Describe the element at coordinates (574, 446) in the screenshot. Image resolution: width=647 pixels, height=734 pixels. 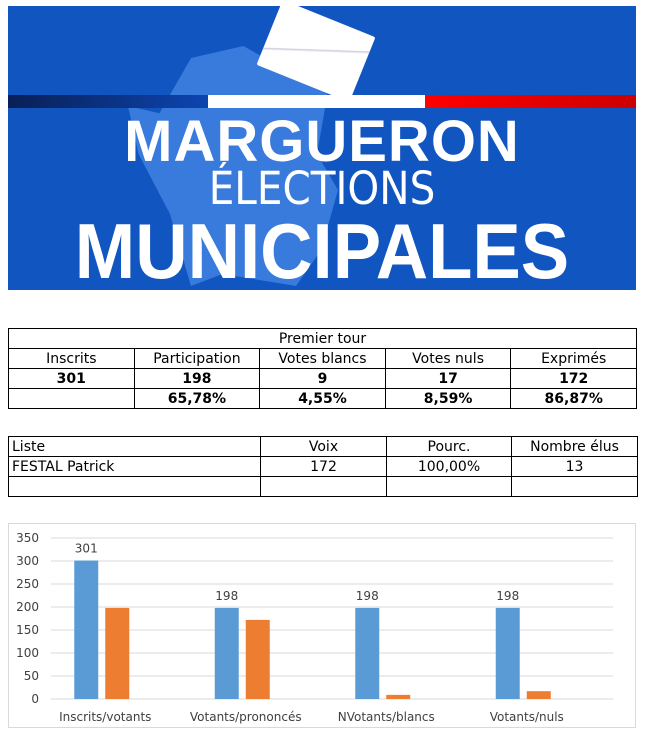
I see `header-cell: Nombre élus` at that location.